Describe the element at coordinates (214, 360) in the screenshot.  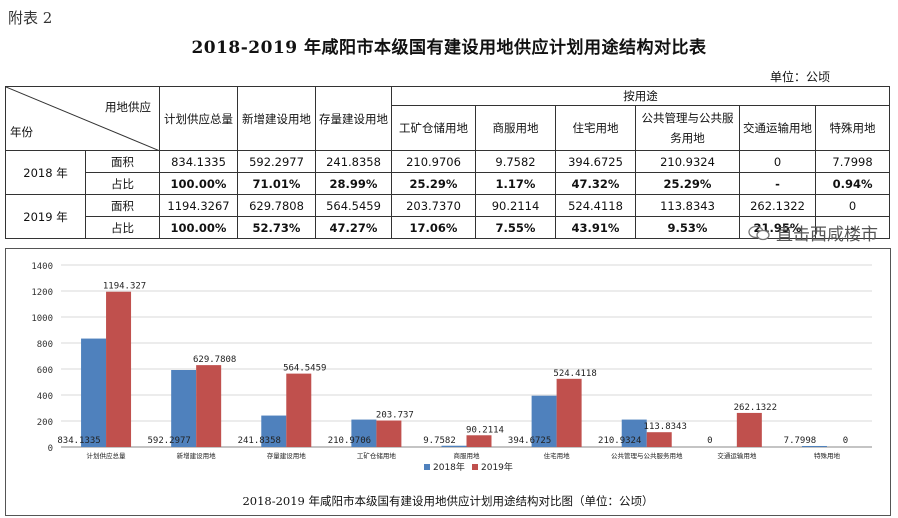
I see `data-label: 629.7808` at that location.